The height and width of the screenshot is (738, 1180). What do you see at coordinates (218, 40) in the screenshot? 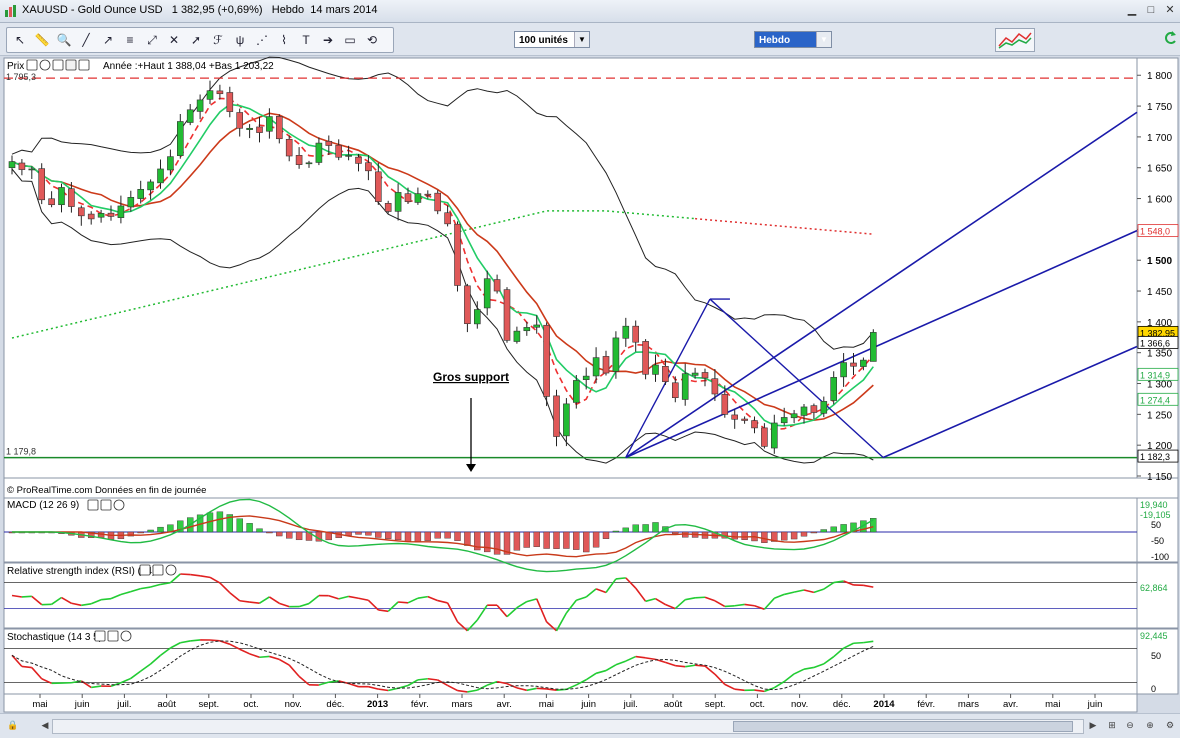
I see `fibonacci-icon: ℱ` at bounding box center [218, 40].